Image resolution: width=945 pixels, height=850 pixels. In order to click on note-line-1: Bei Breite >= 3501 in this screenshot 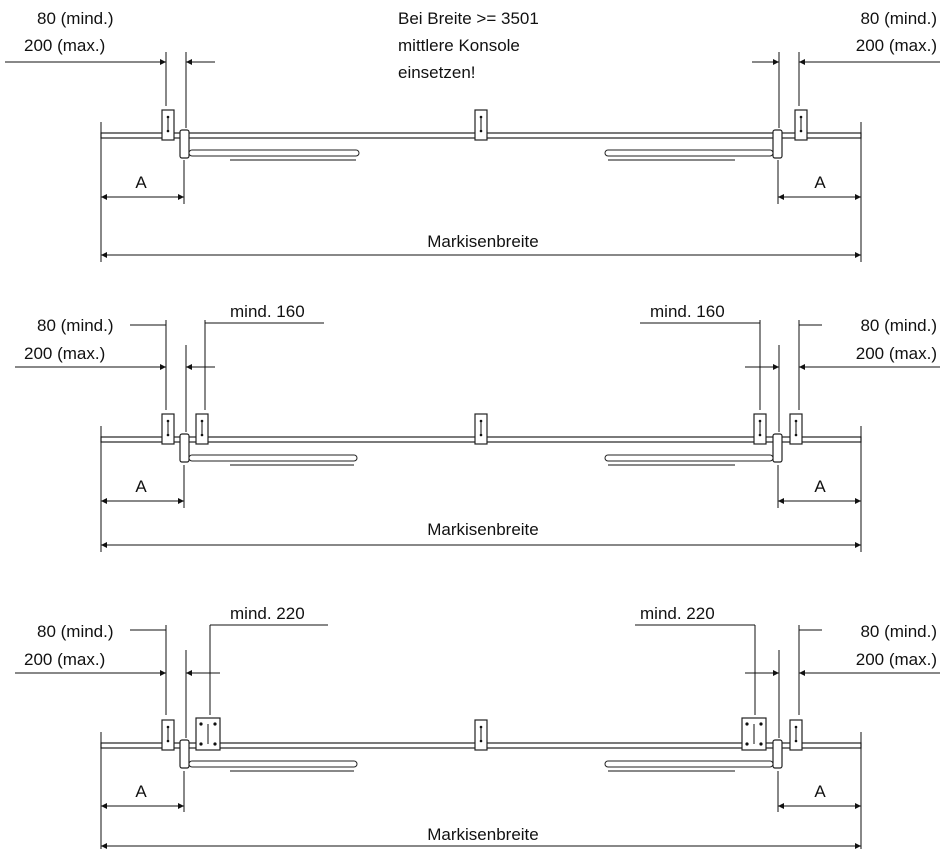, I will do `click(468, 18)`.